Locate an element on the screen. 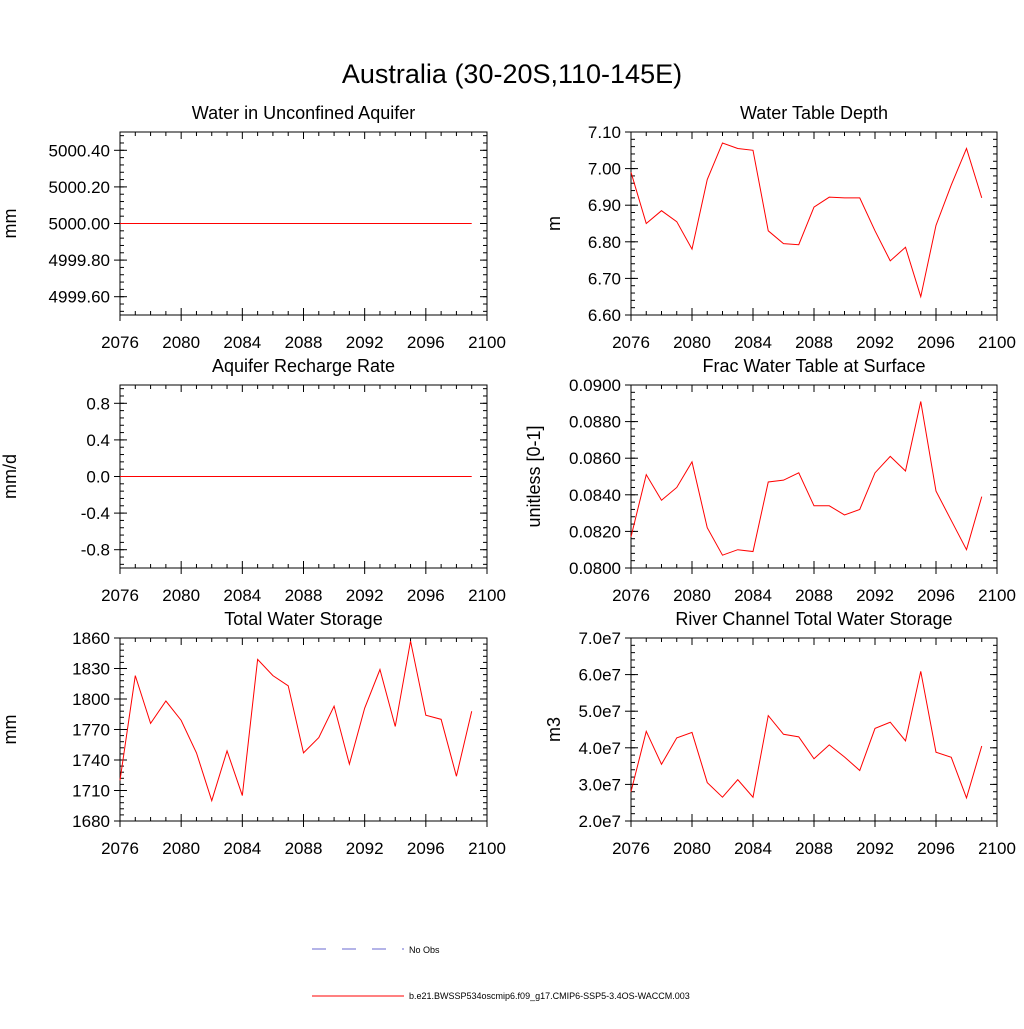 The height and width of the screenshot is (1029, 1024). y-tick-label: 0.0 is located at coordinates (98, 477).